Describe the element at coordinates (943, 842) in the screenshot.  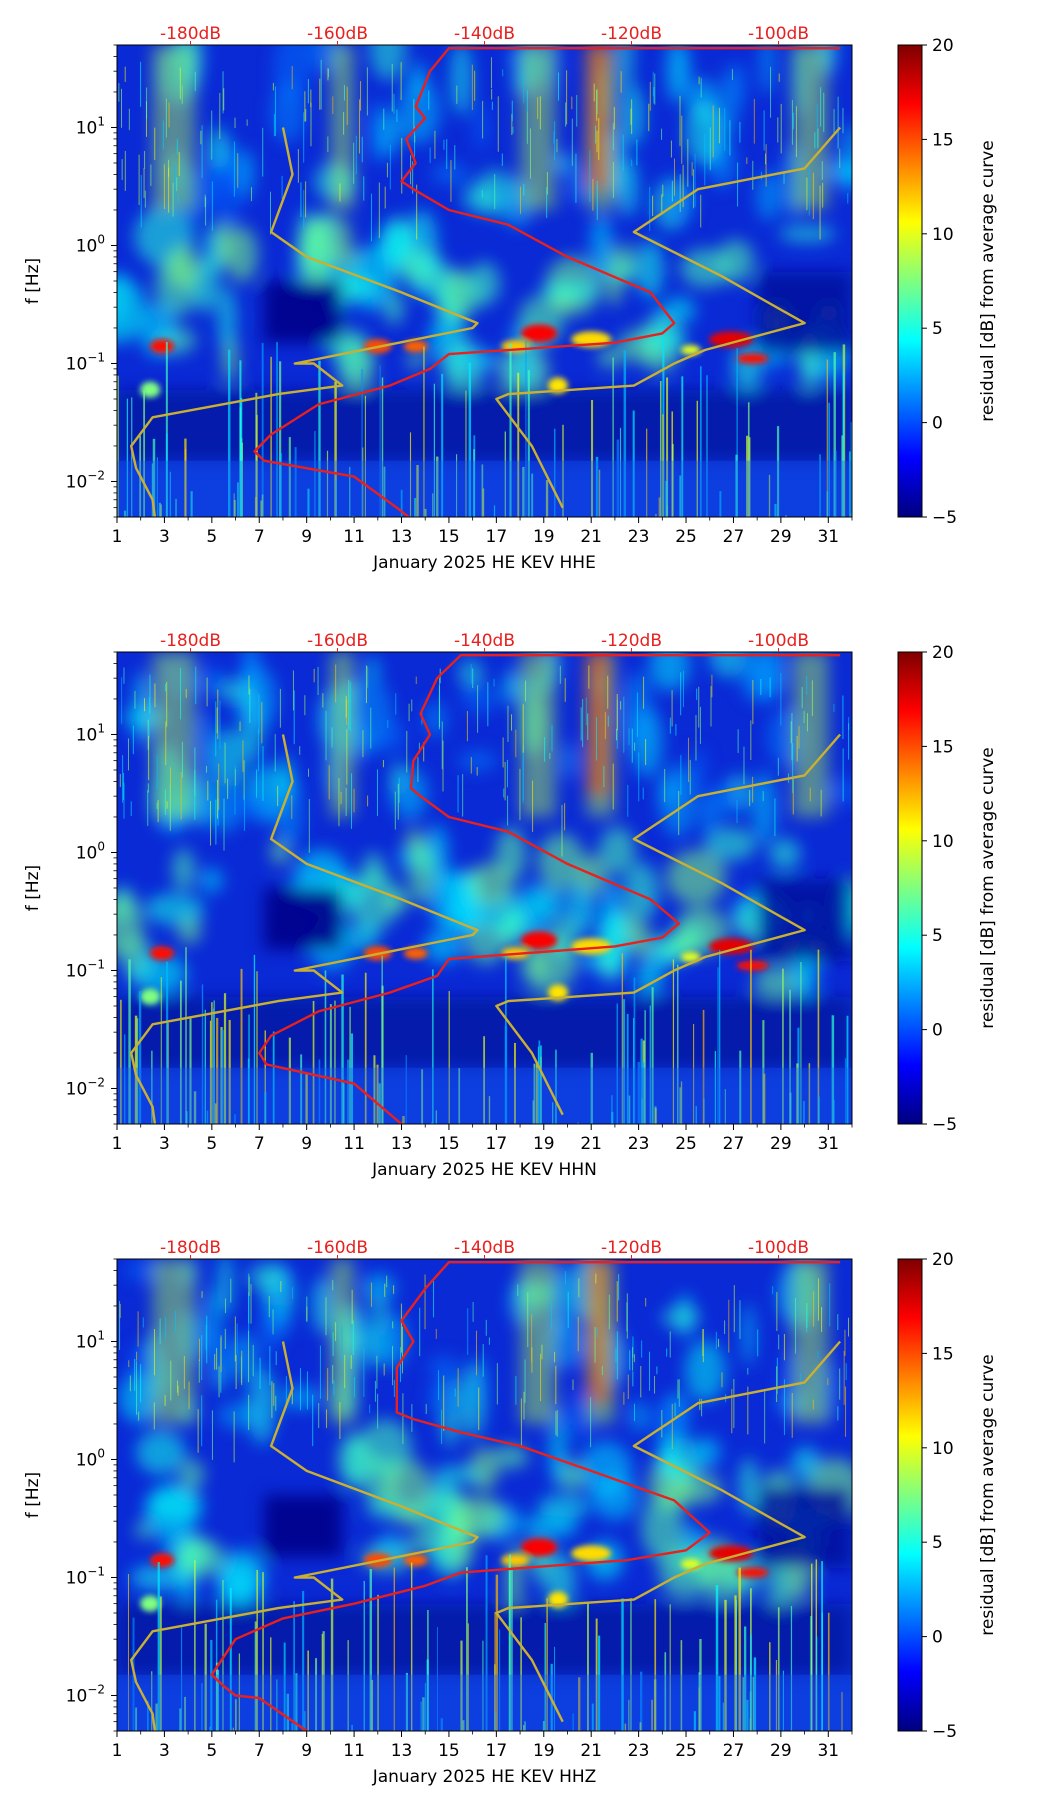
I see `colorbar-tick-label: 10` at that location.